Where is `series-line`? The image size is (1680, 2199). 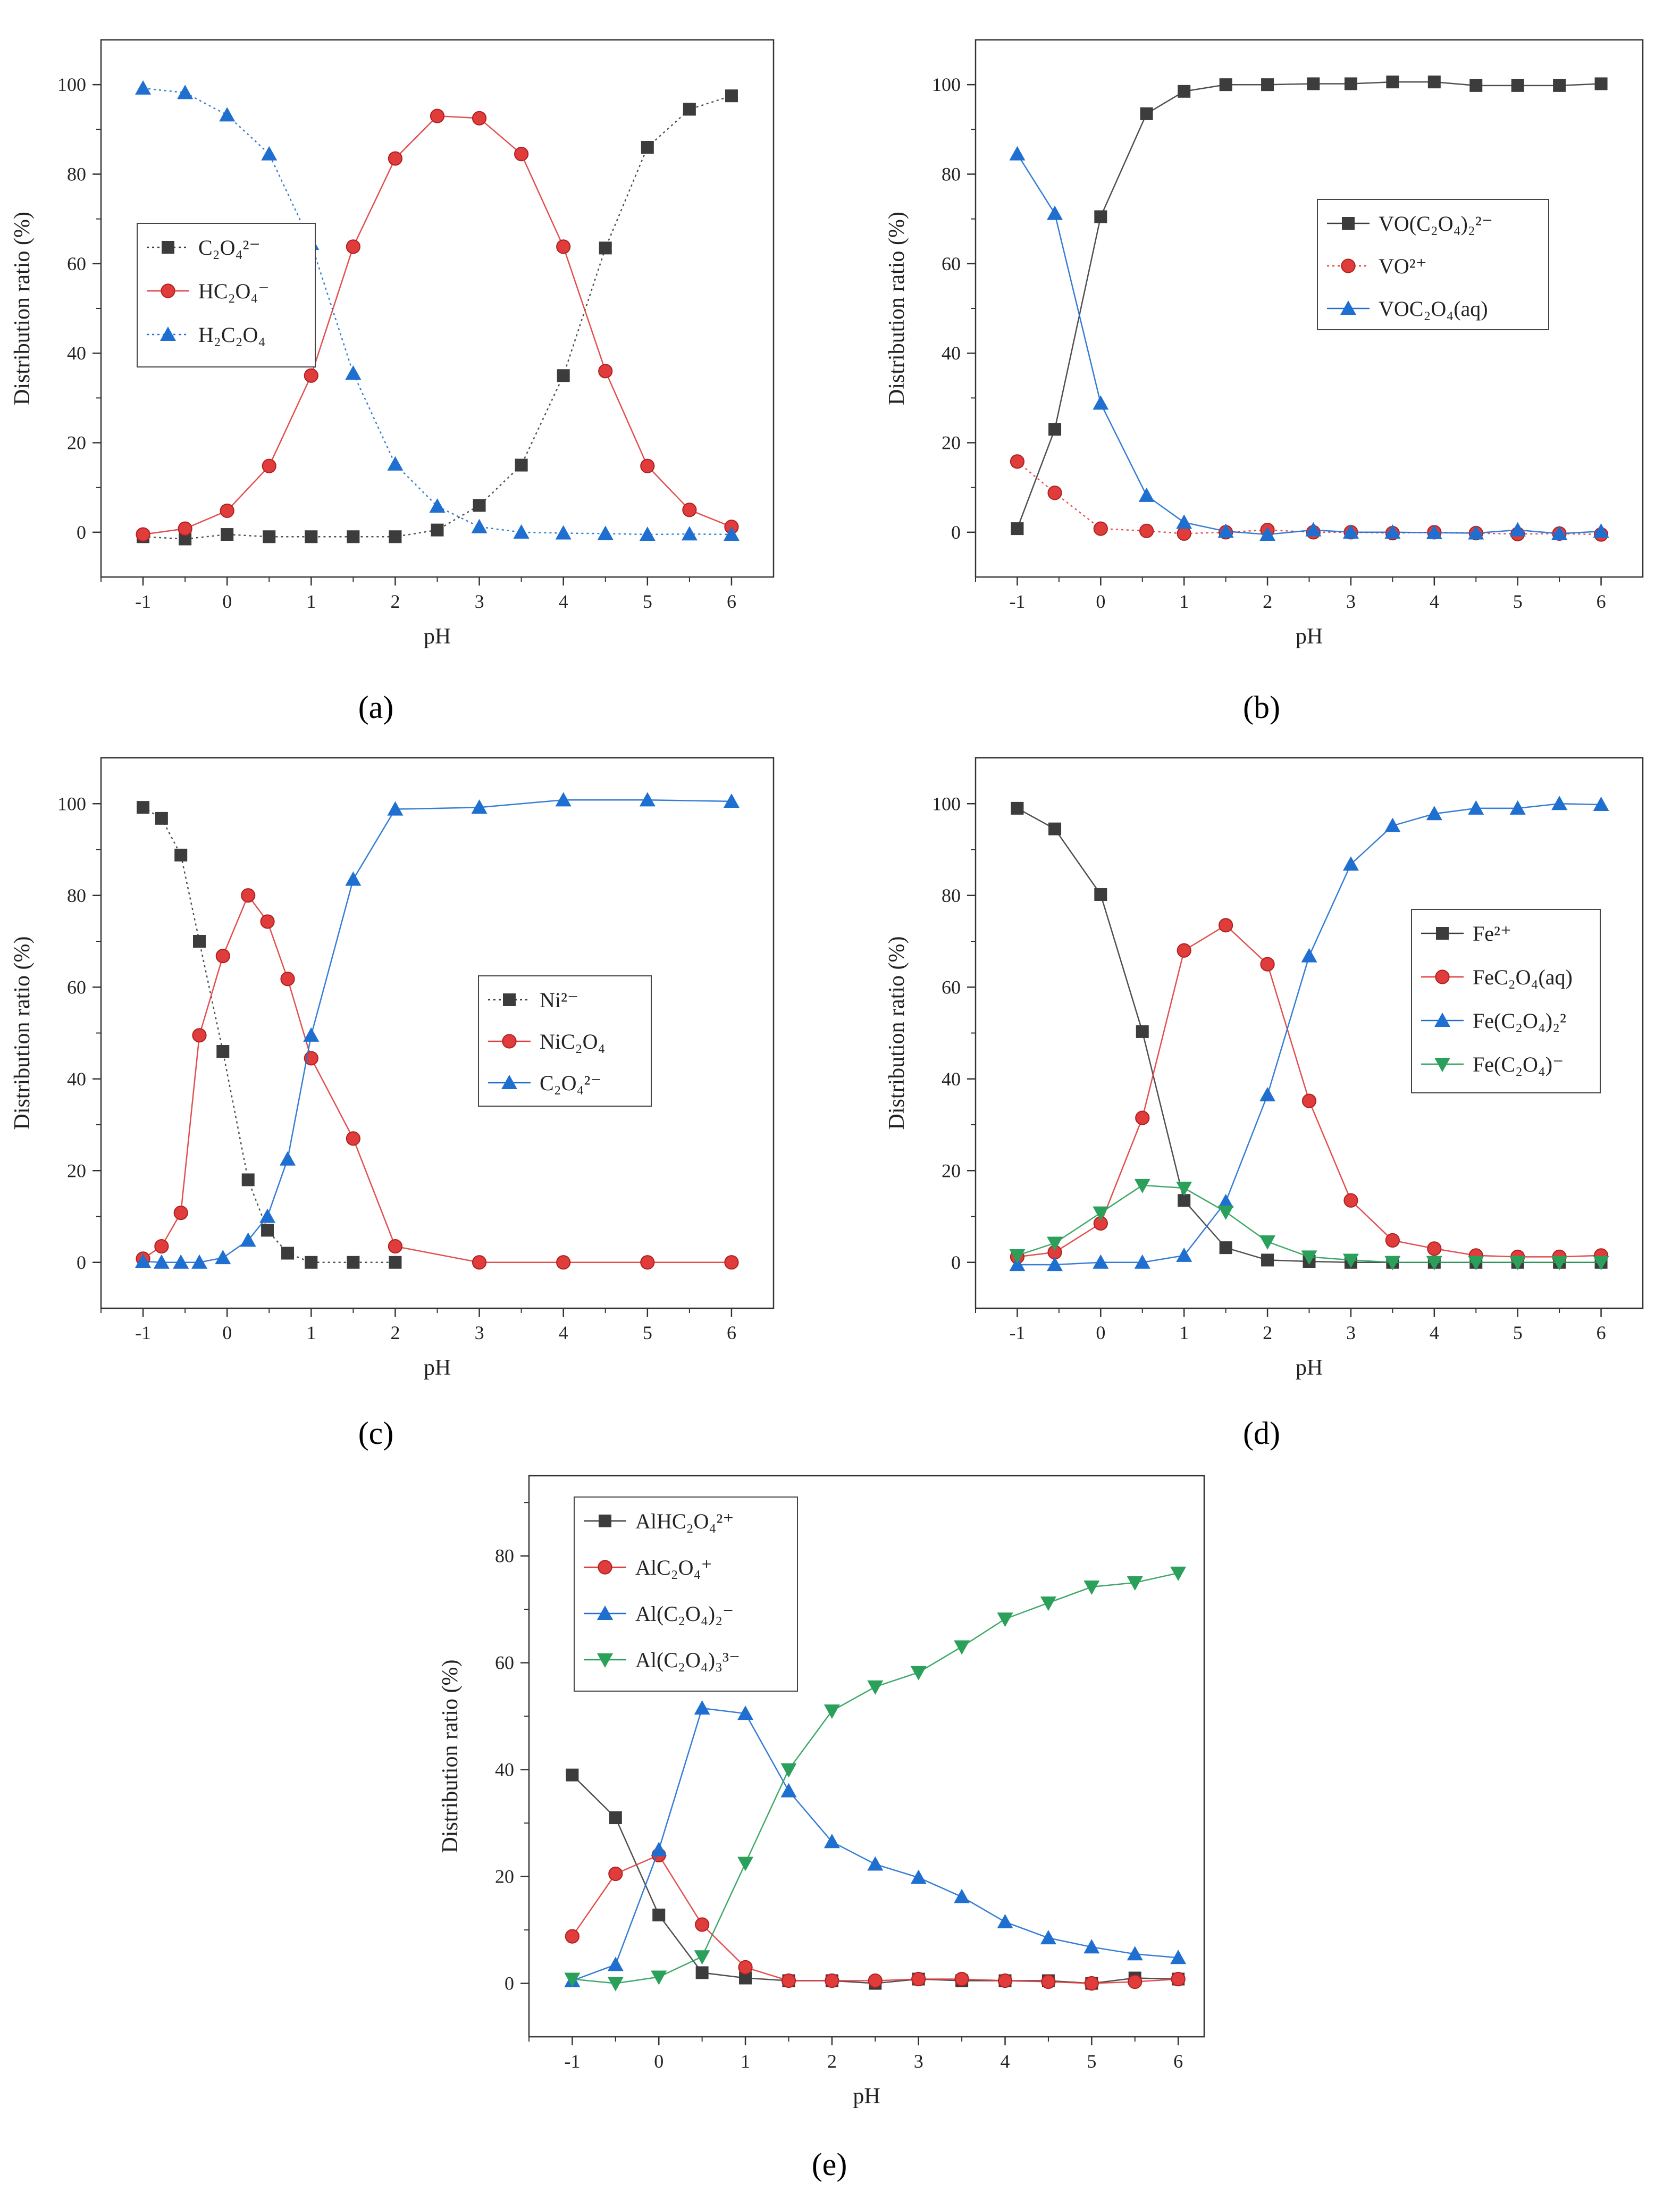 series-line is located at coordinates (269, 1035).